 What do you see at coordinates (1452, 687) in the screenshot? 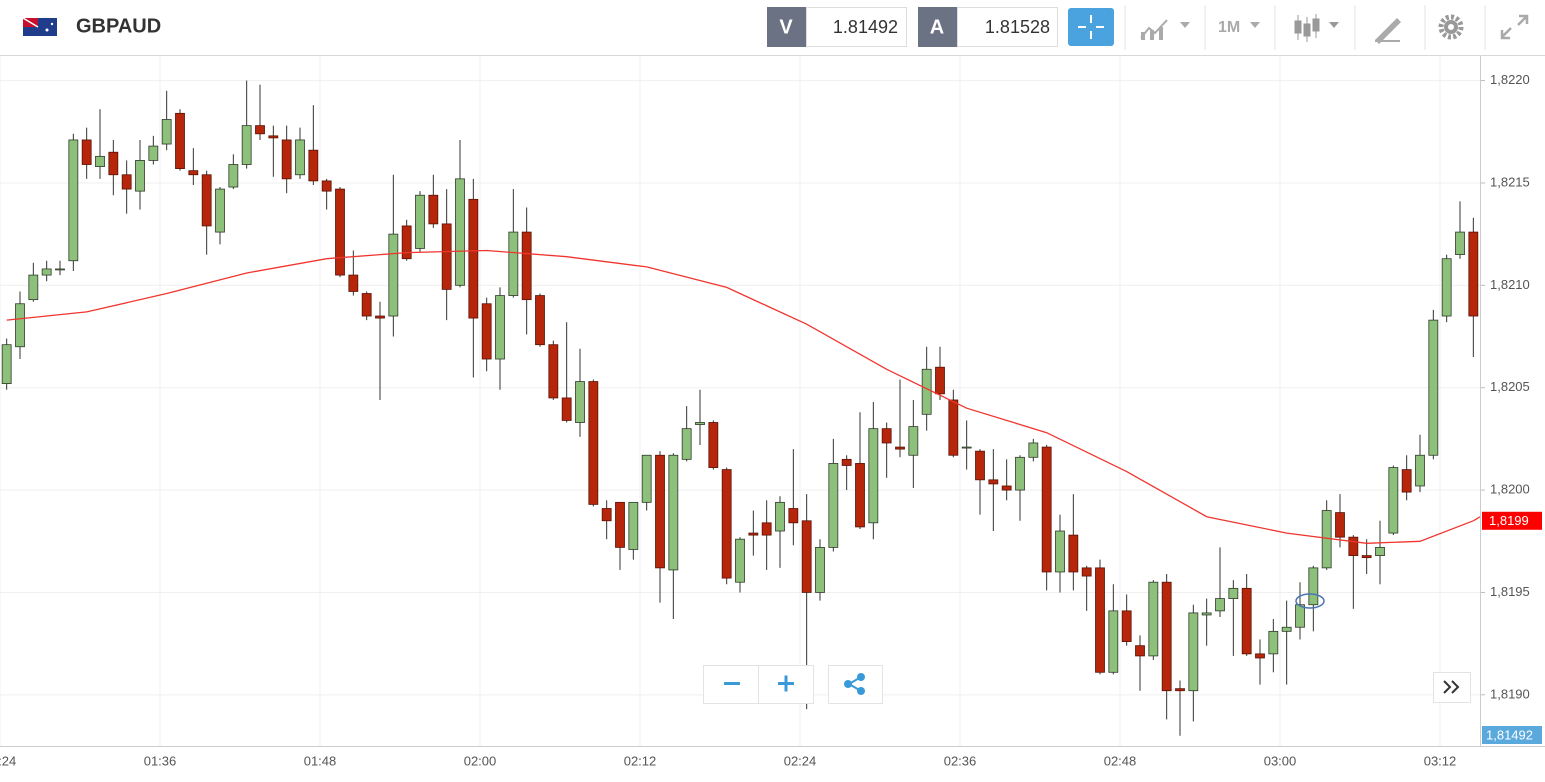
I see `scroll-end-button` at bounding box center [1452, 687].